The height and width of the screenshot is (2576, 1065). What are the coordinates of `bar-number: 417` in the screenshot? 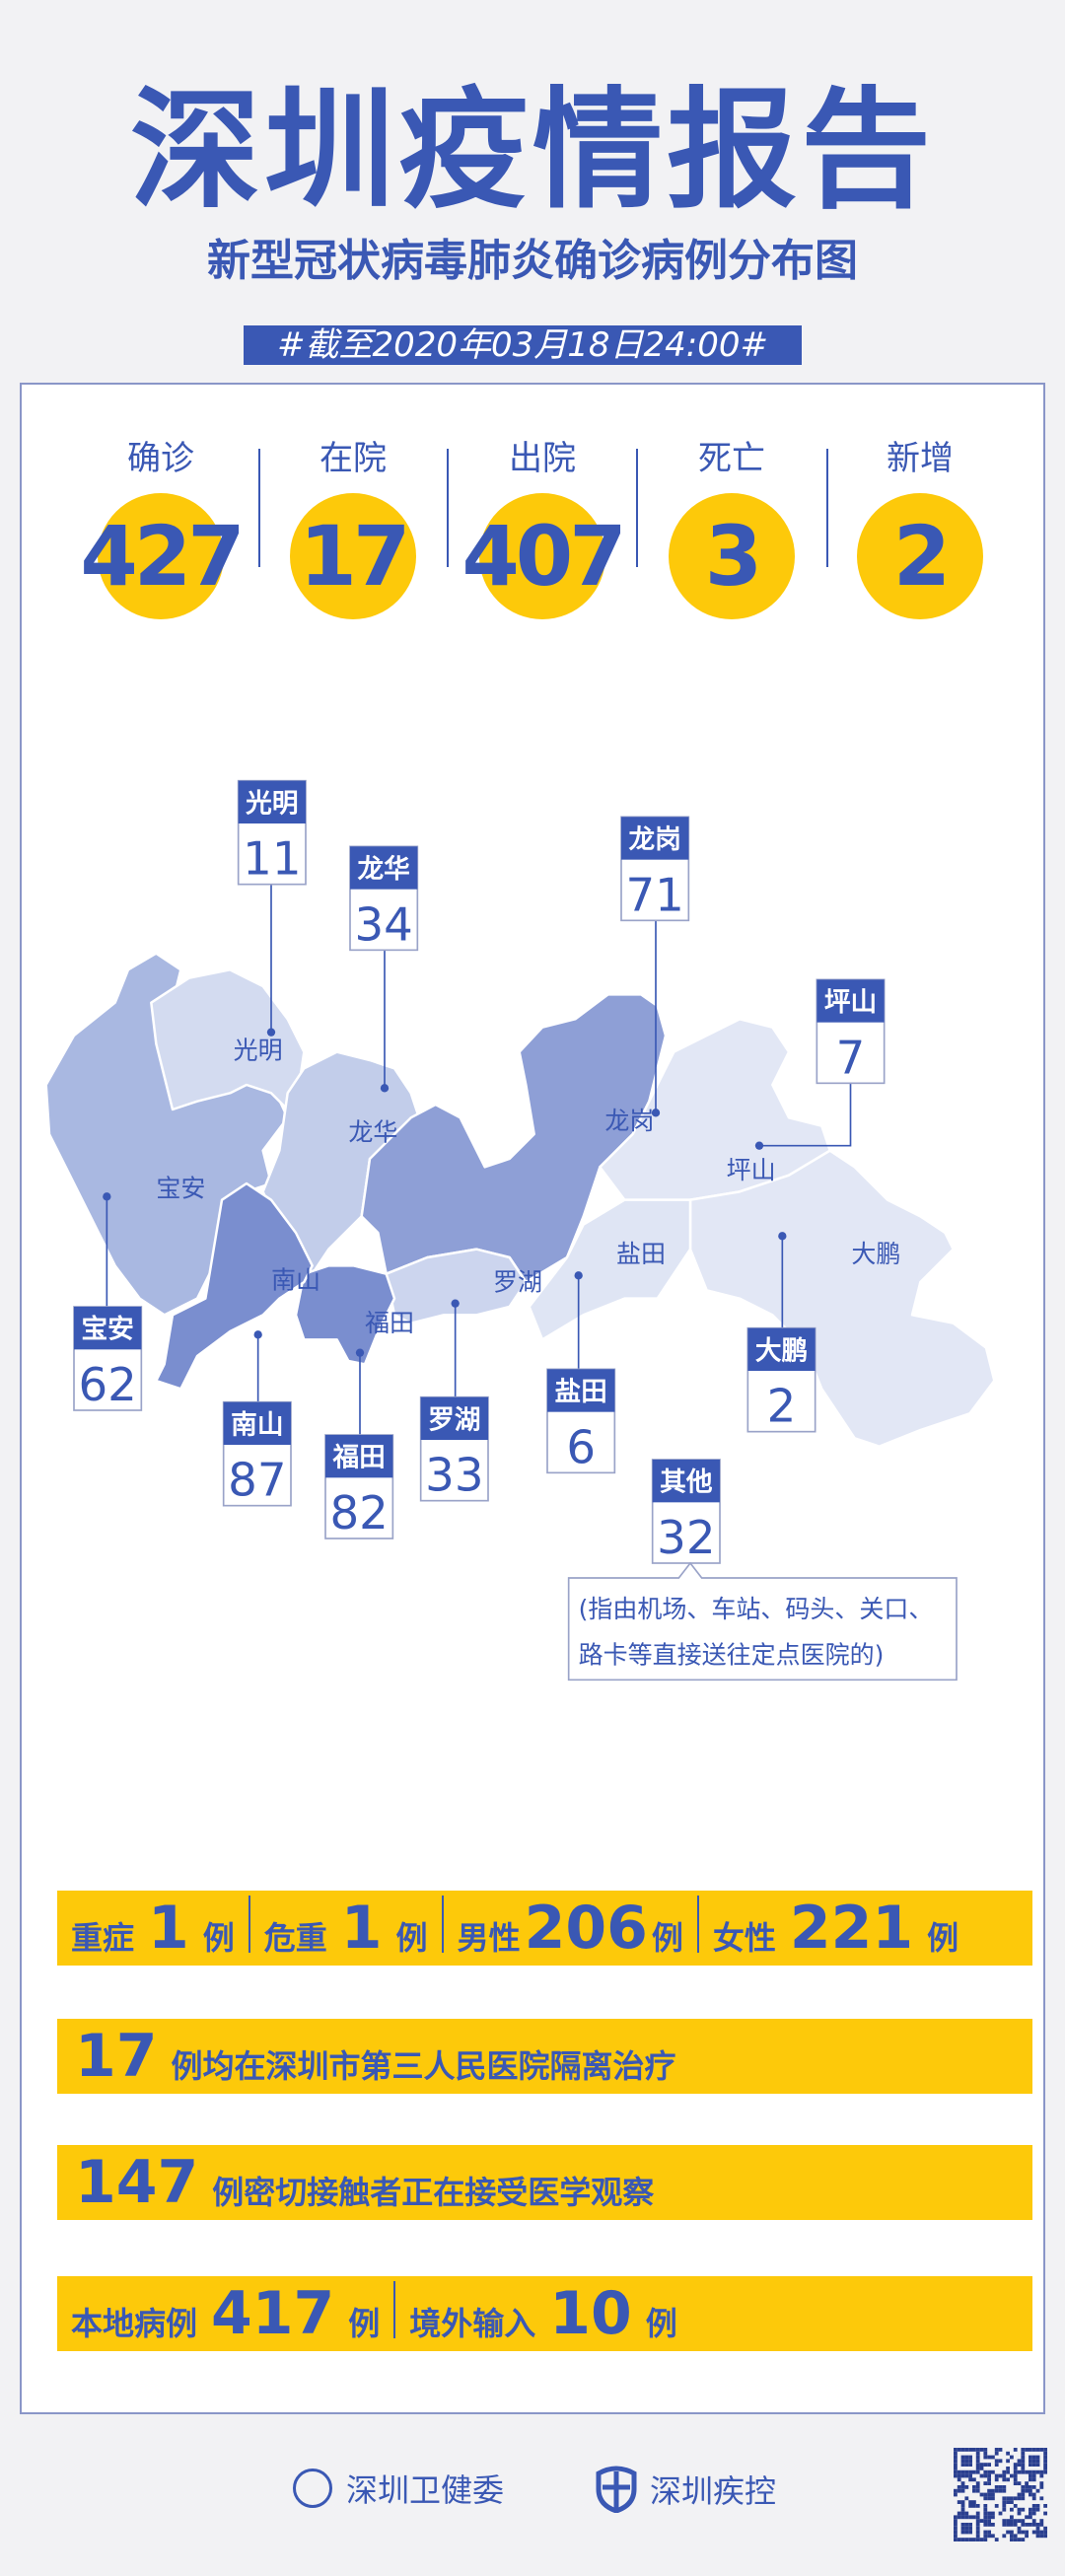 It's located at (273, 2313).